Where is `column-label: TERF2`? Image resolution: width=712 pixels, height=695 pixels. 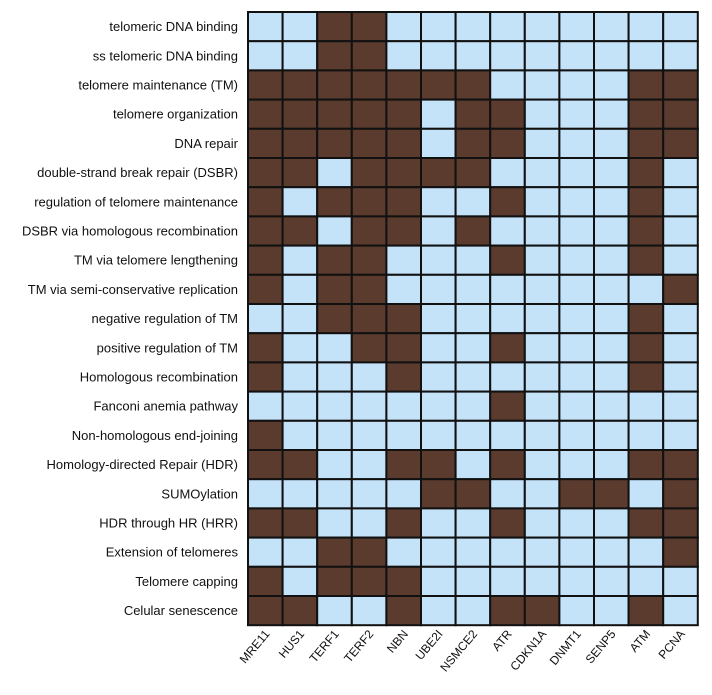 column-label: TERF2 is located at coordinates (358, 646).